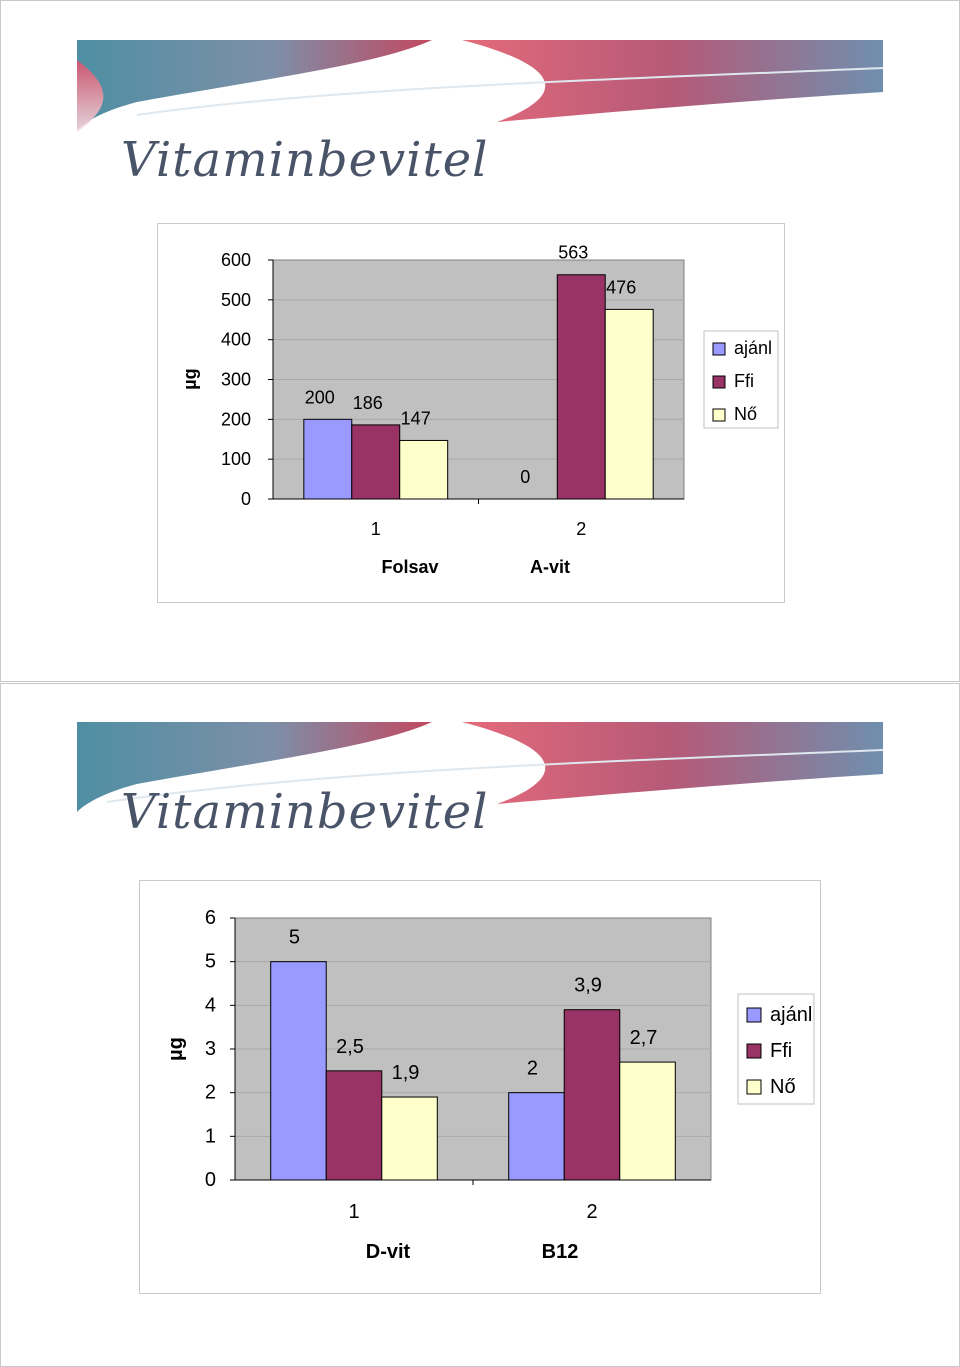 This screenshot has height=1367, width=960. I want to click on y-tick-label: 500, so click(236, 300).